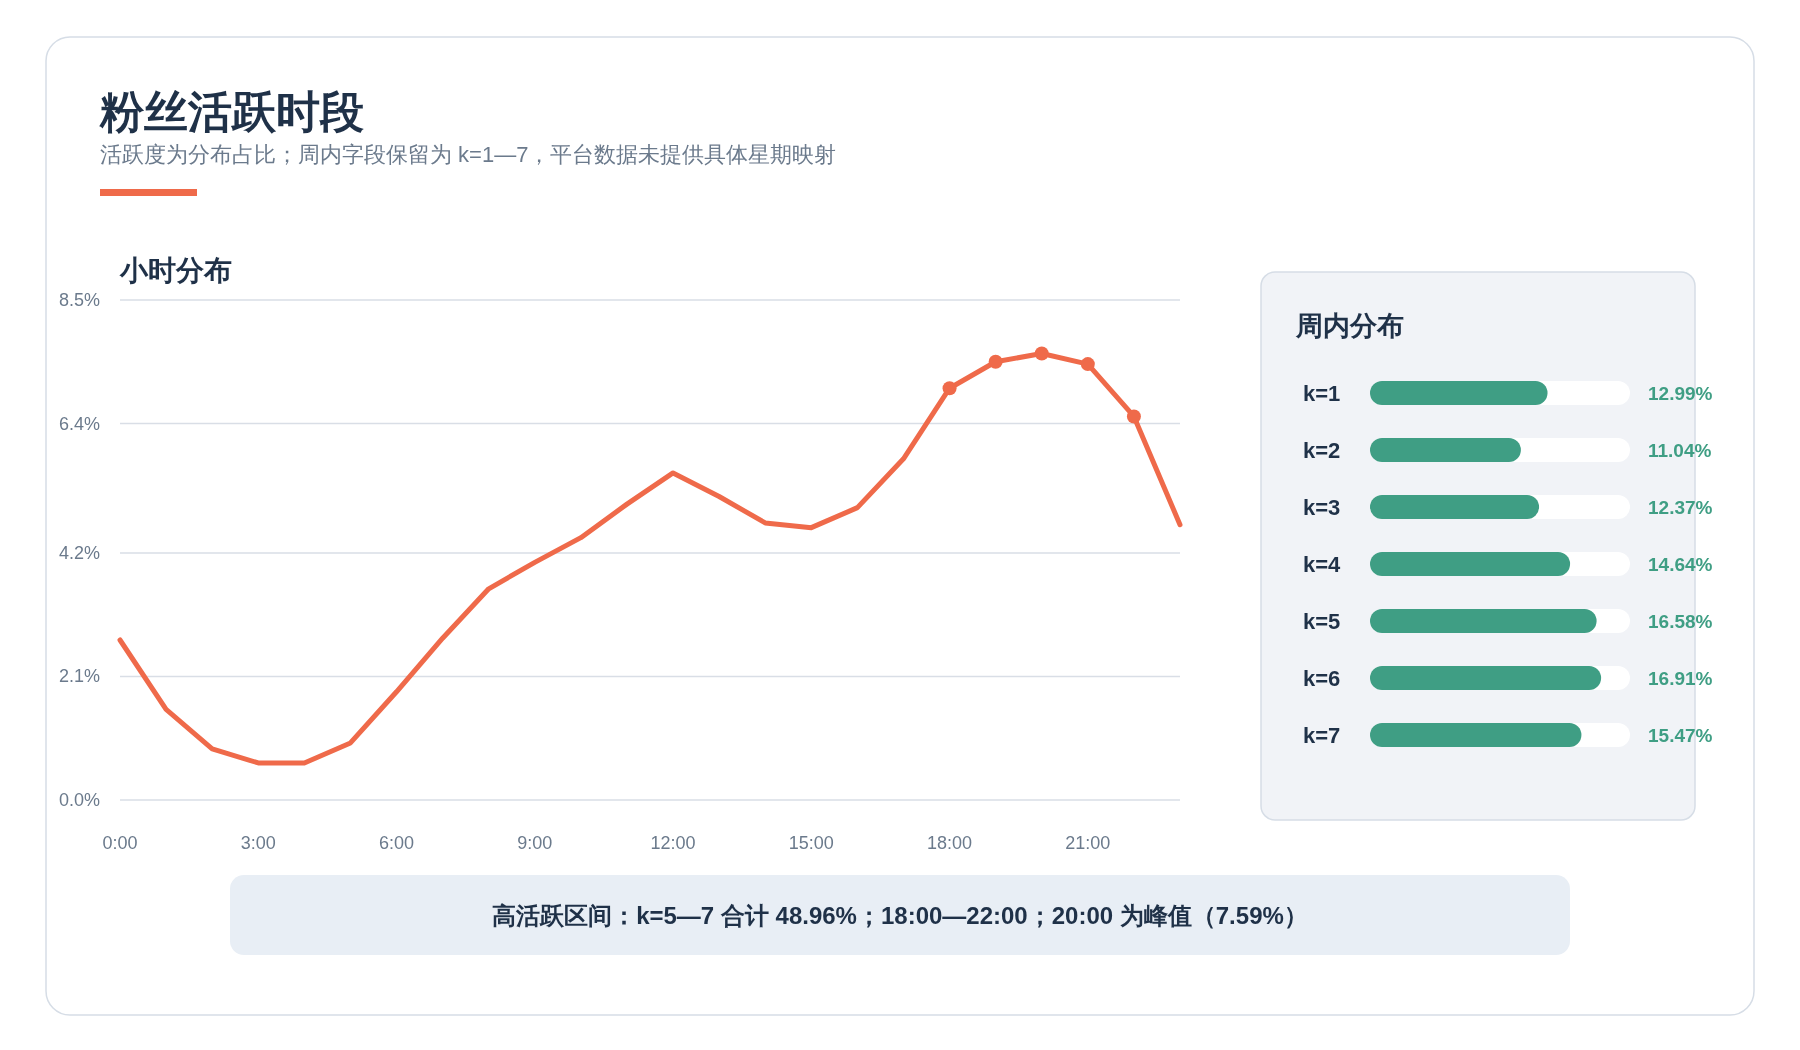 This screenshot has height=1050, width=1800. Describe the element at coordinates (1680, 621) in the screenshot. I see `data-label: 16.58%` at that location.